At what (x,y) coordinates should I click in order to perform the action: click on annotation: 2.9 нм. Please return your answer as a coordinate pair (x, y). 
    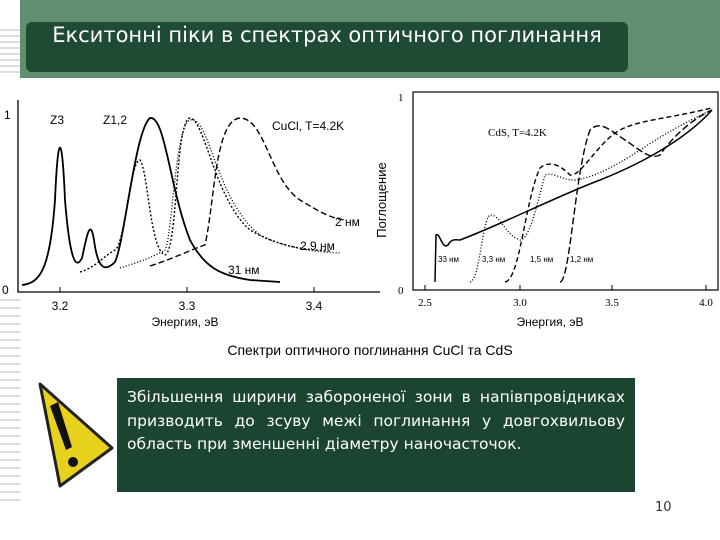
    Looking at the image, I should click on (317, 246).